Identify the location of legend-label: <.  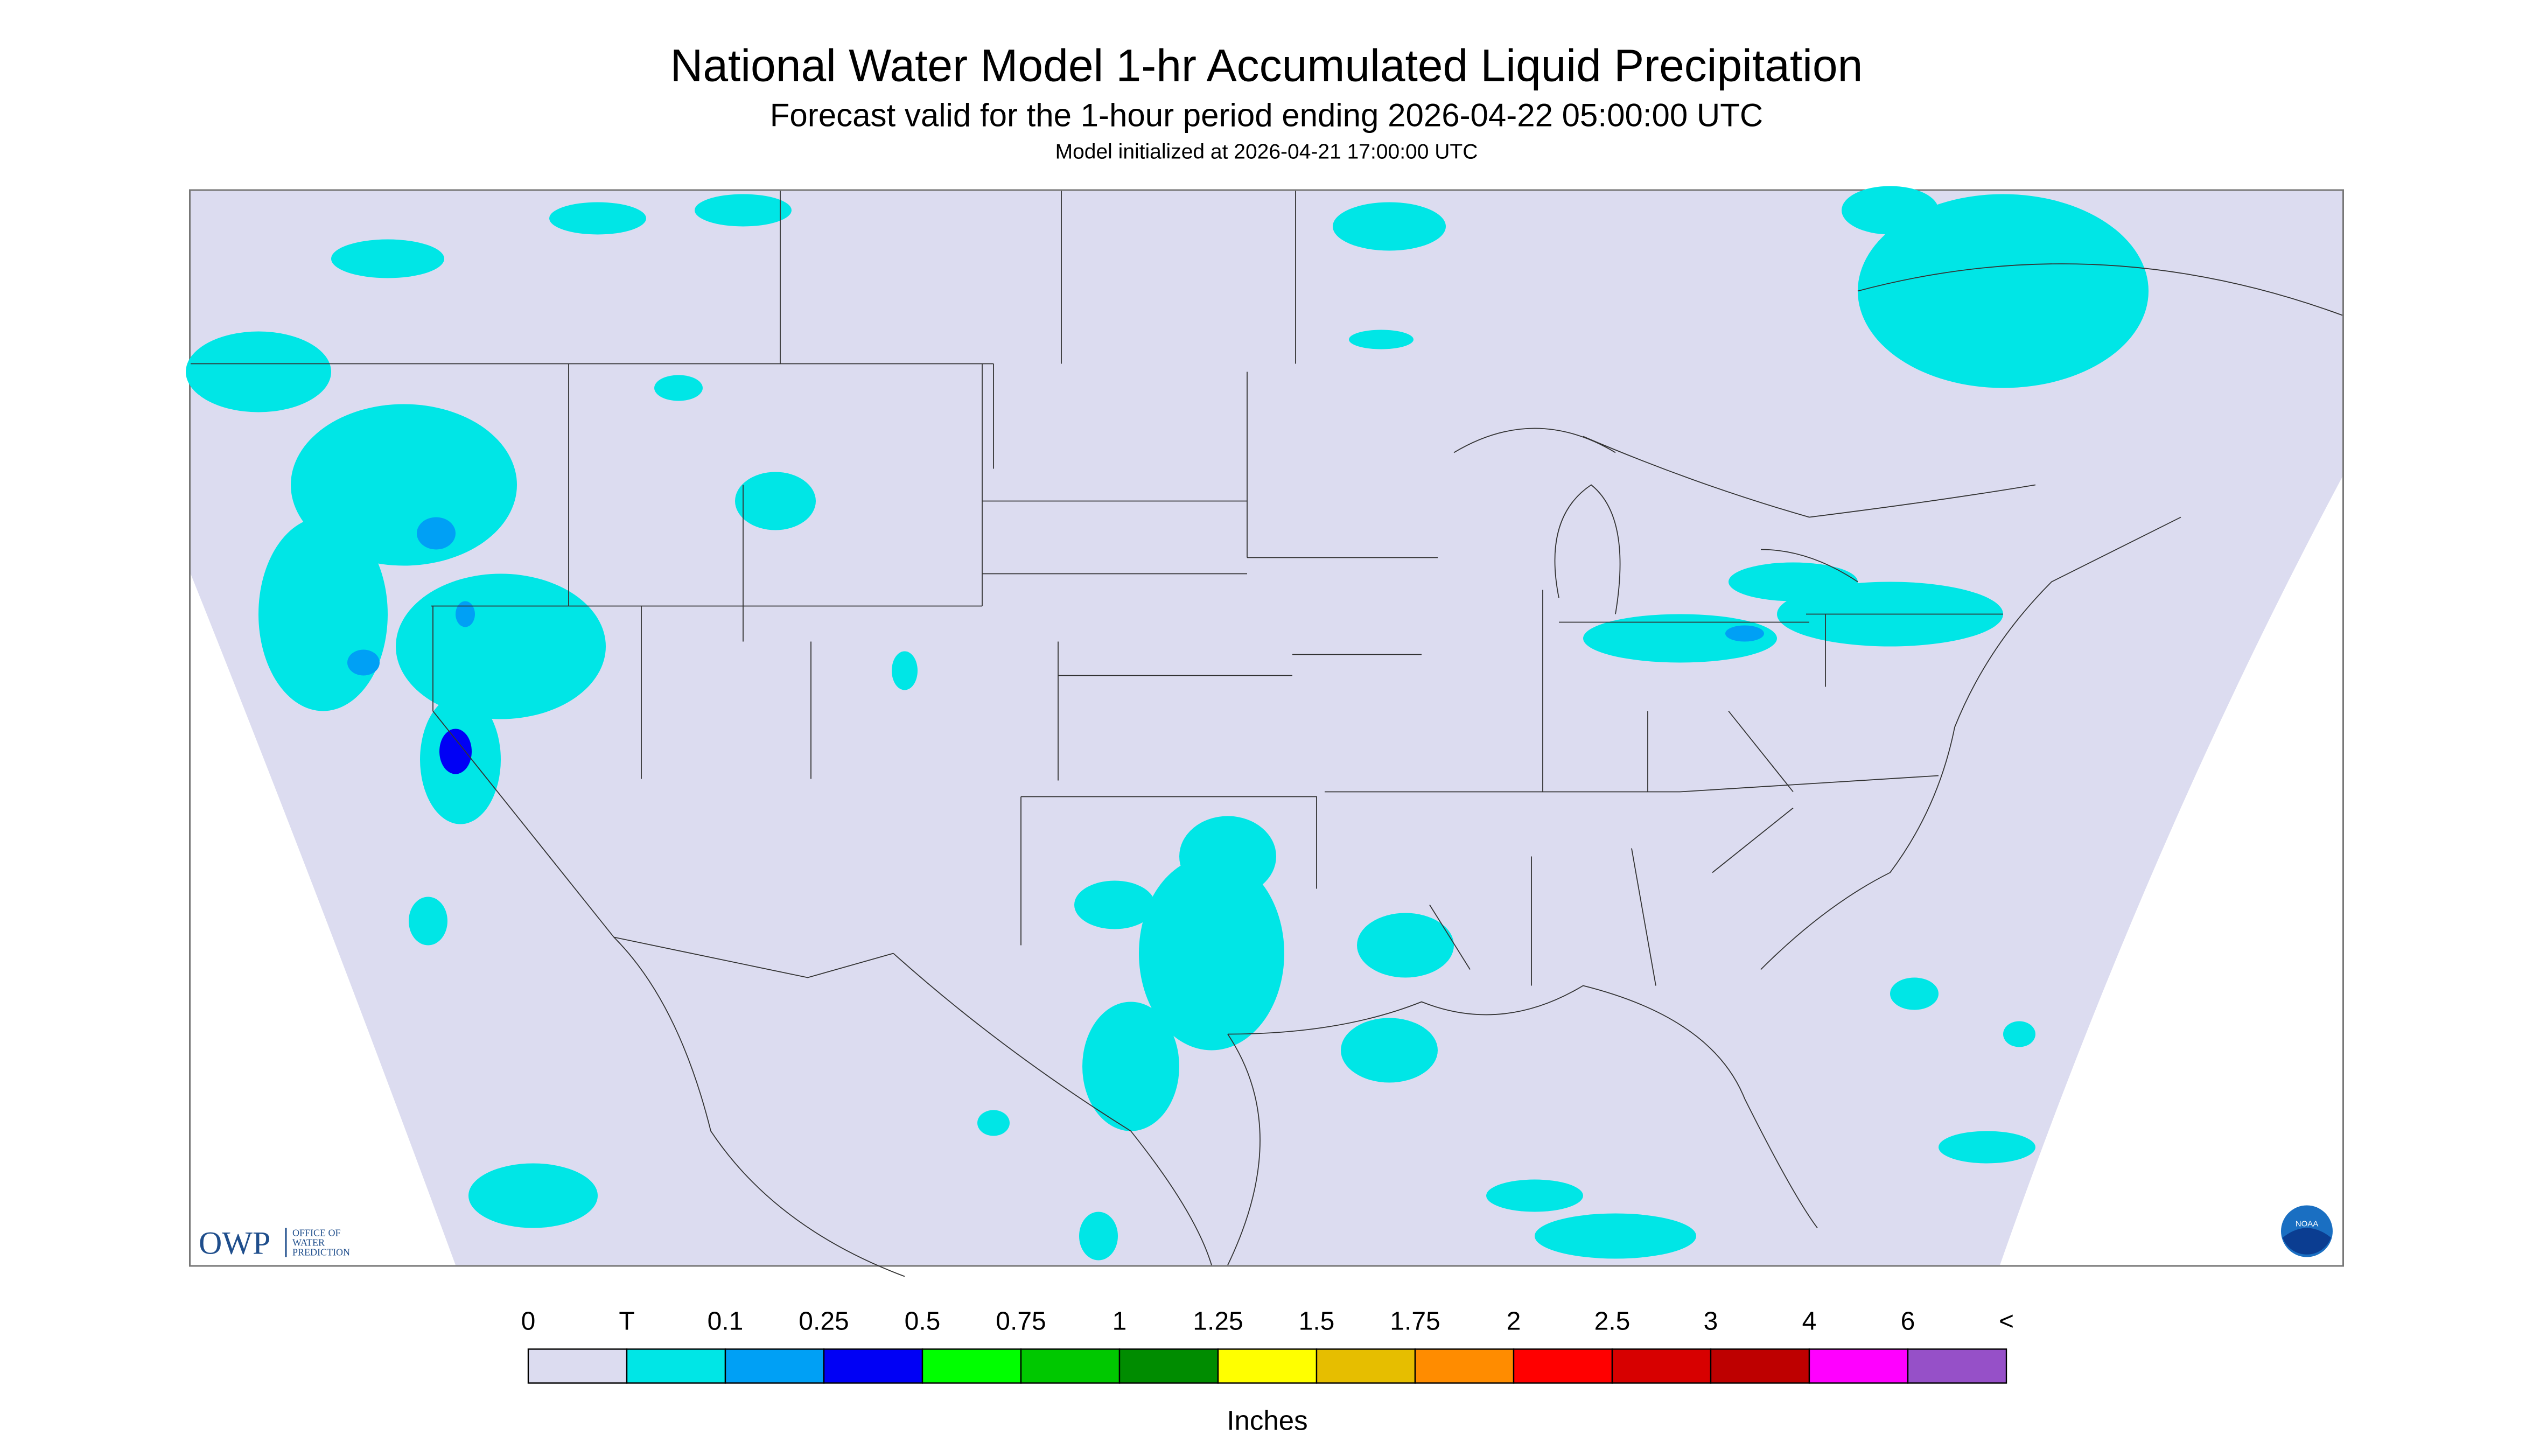
(2006, 1321).